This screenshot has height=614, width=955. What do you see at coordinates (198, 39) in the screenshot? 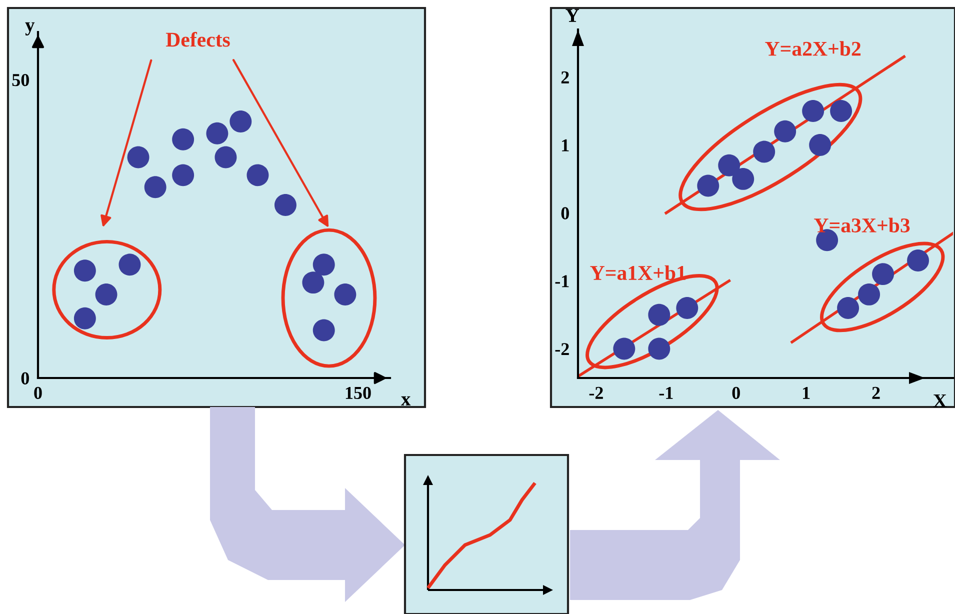
I see `annotation: Defects` at bounding box center [198, 39].